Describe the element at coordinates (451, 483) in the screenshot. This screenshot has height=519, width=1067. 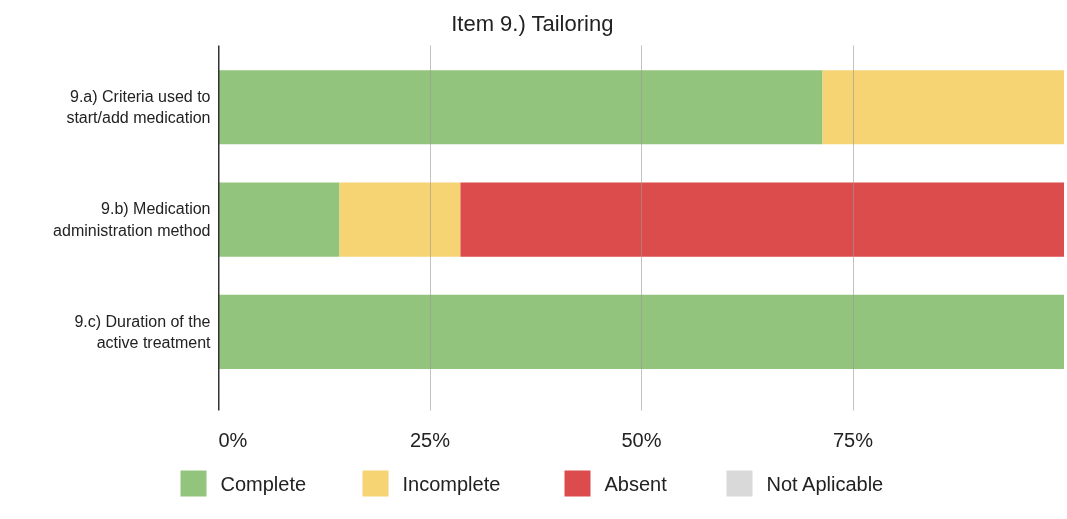
I see `legend-label: Incomplete` at that location.